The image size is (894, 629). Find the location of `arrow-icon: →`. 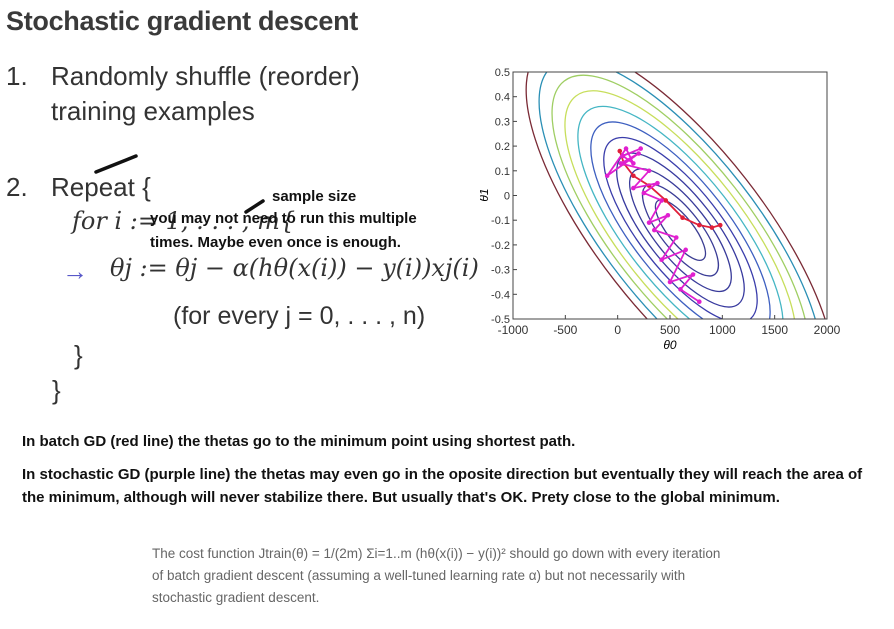

arrow-icon: → is located at coordinates (75, 271).